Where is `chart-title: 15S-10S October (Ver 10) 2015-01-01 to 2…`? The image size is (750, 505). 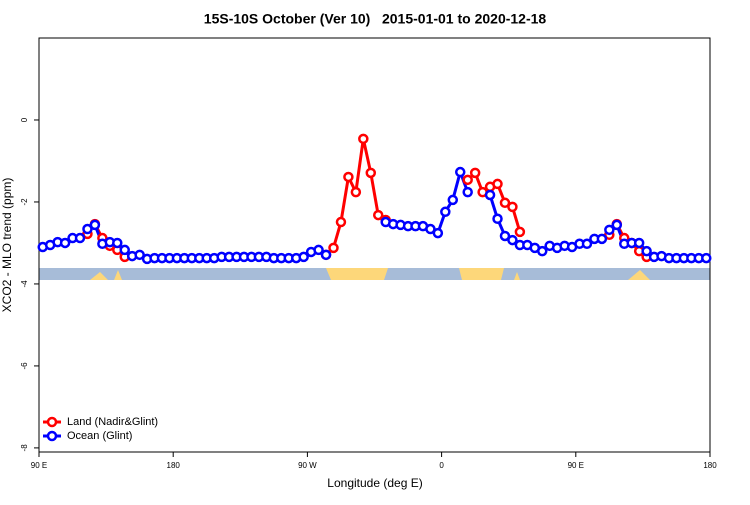
chart-title: 15S-10S October (Ver 10) 2015-01-01 to 2… is located at coordinates (375, 19).